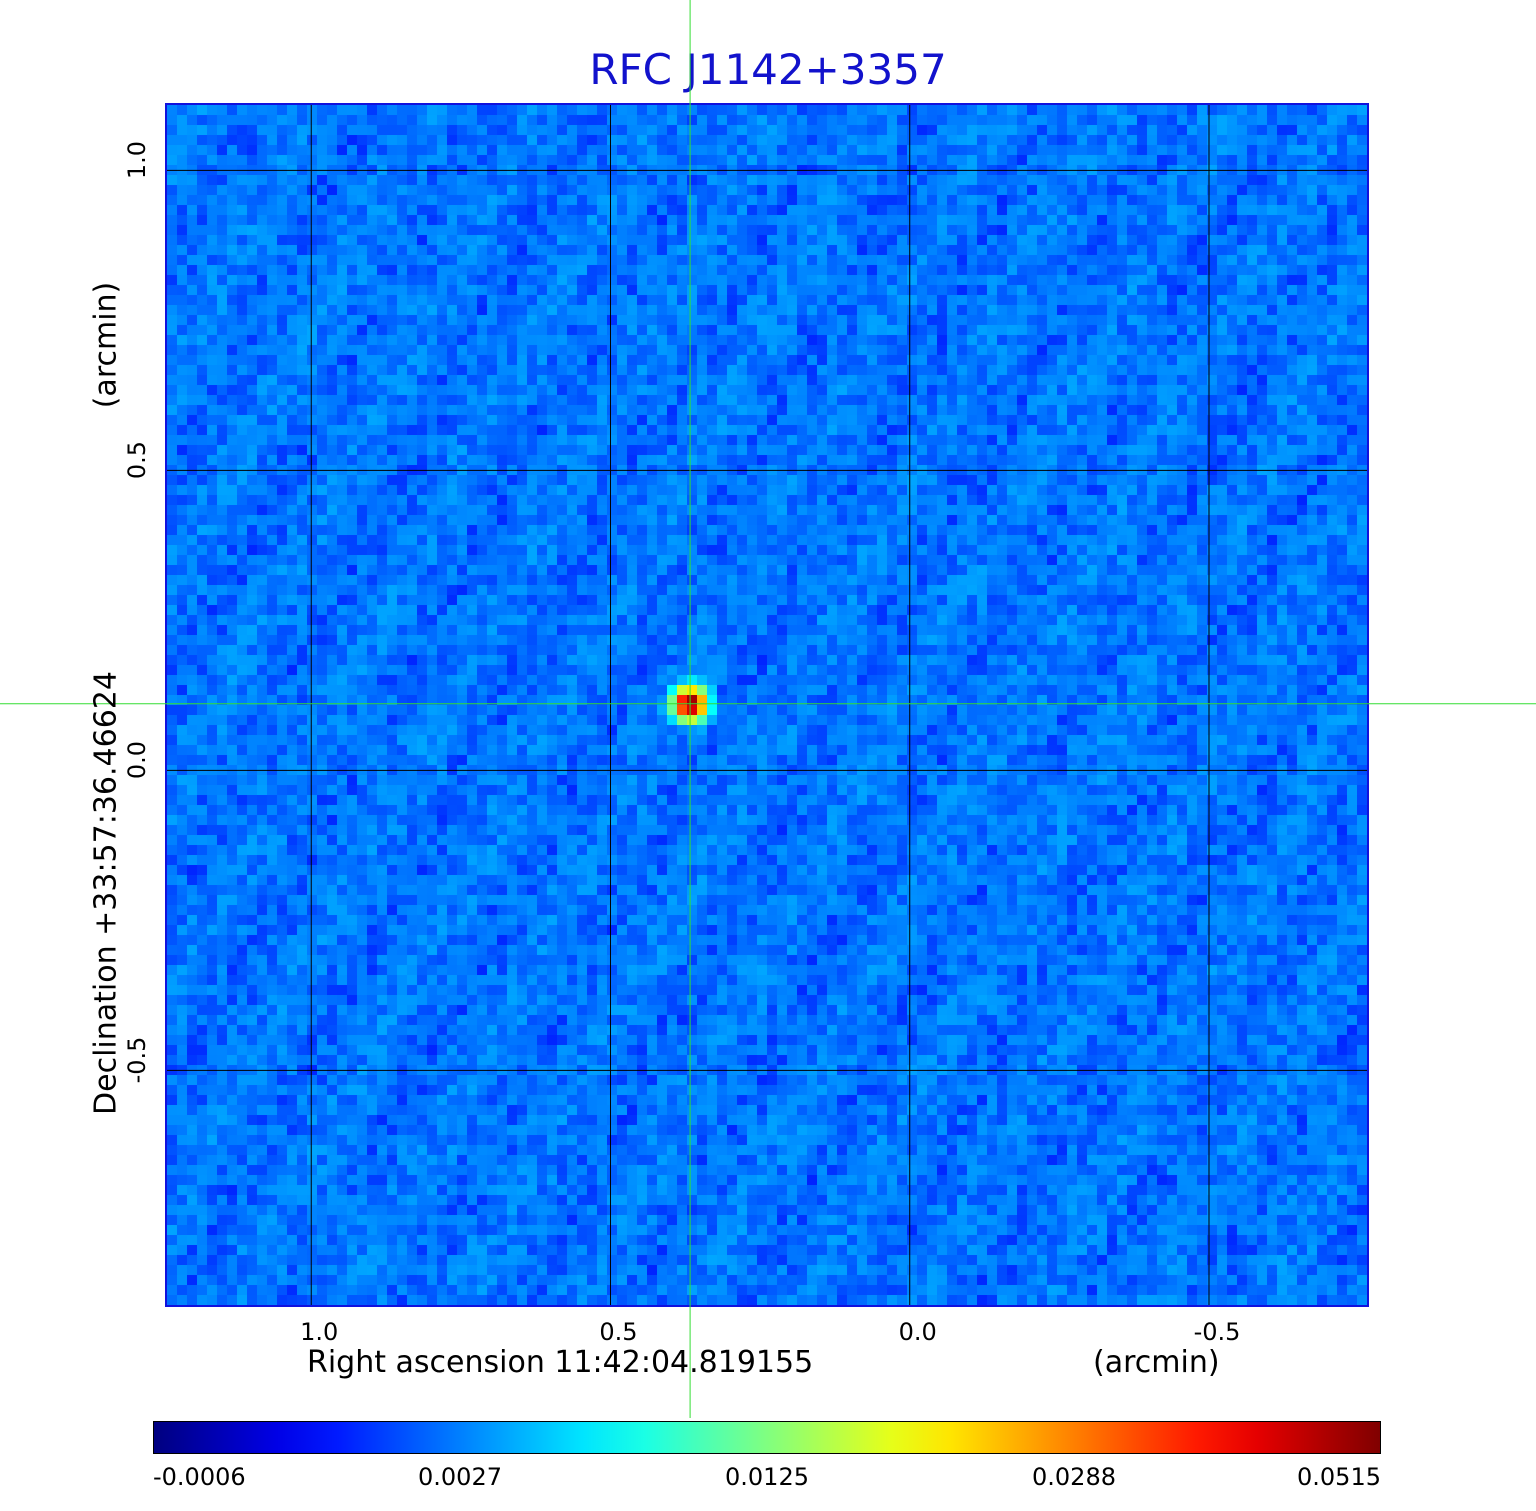 The height and width of the screenshot is (1511, 1536). I want to click on colorbar-tick-label: -0.0006, so click(199, 1477).